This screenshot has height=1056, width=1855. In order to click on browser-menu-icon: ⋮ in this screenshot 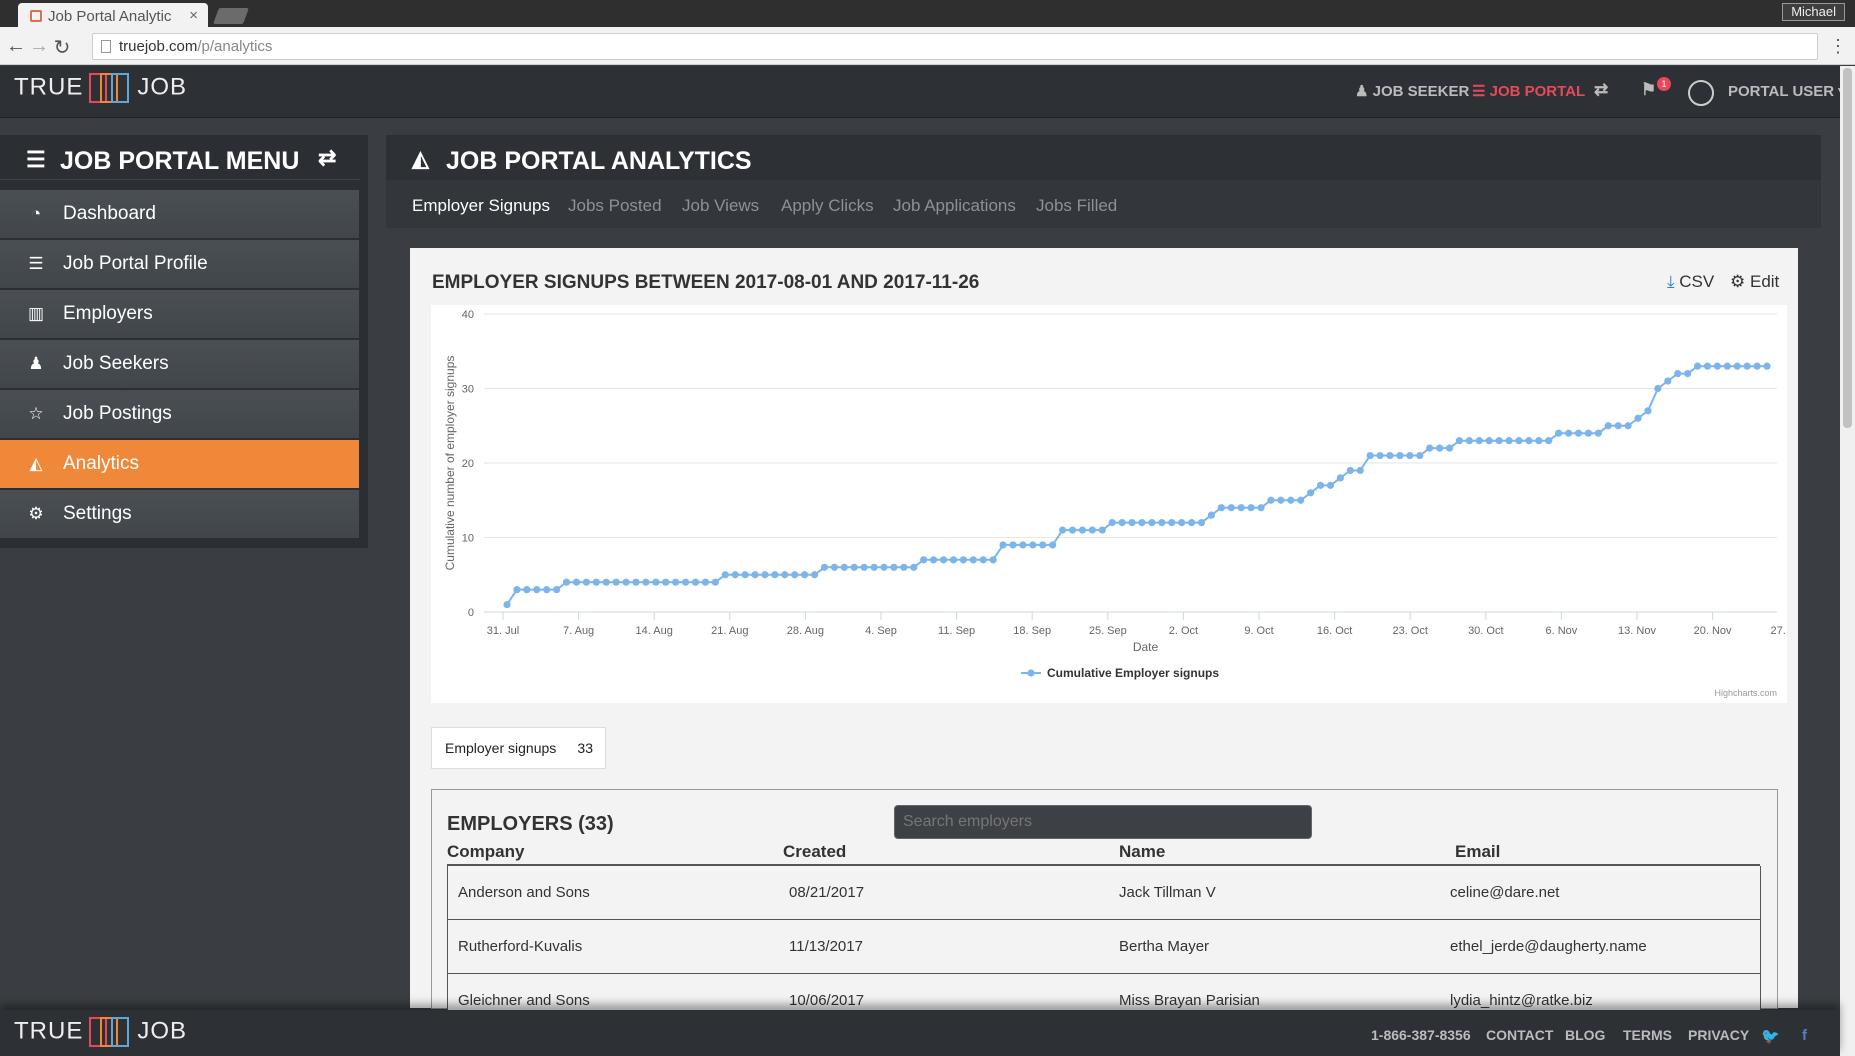, I will do `click(1838, 46)`.